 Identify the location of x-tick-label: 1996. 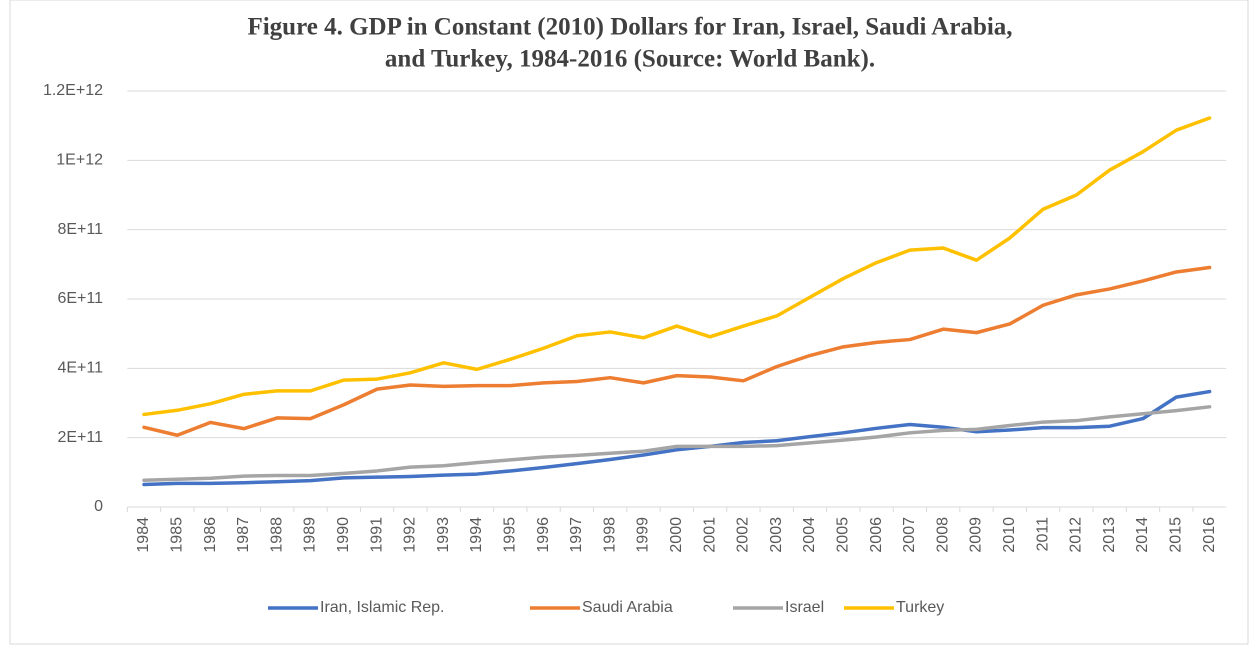
(543, 535).